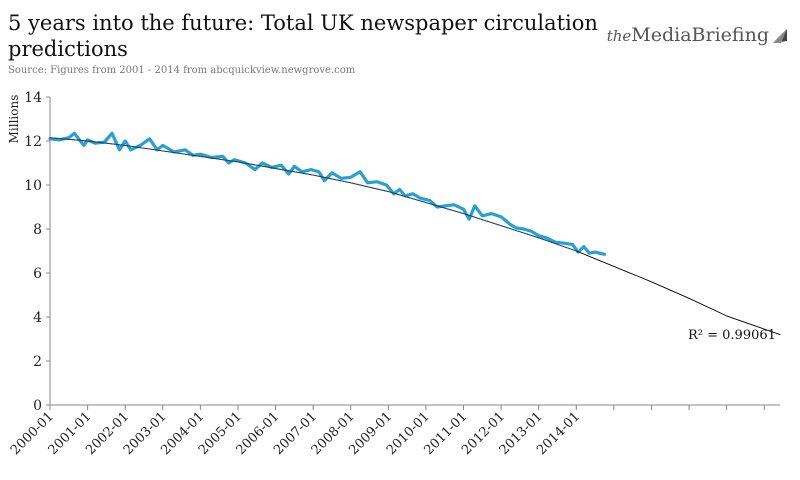 This screenshot has height=480, width=800. Describe the element at coordinates (14, 119) in the screenshot. I see `y-axis-label: Millions` at that location.